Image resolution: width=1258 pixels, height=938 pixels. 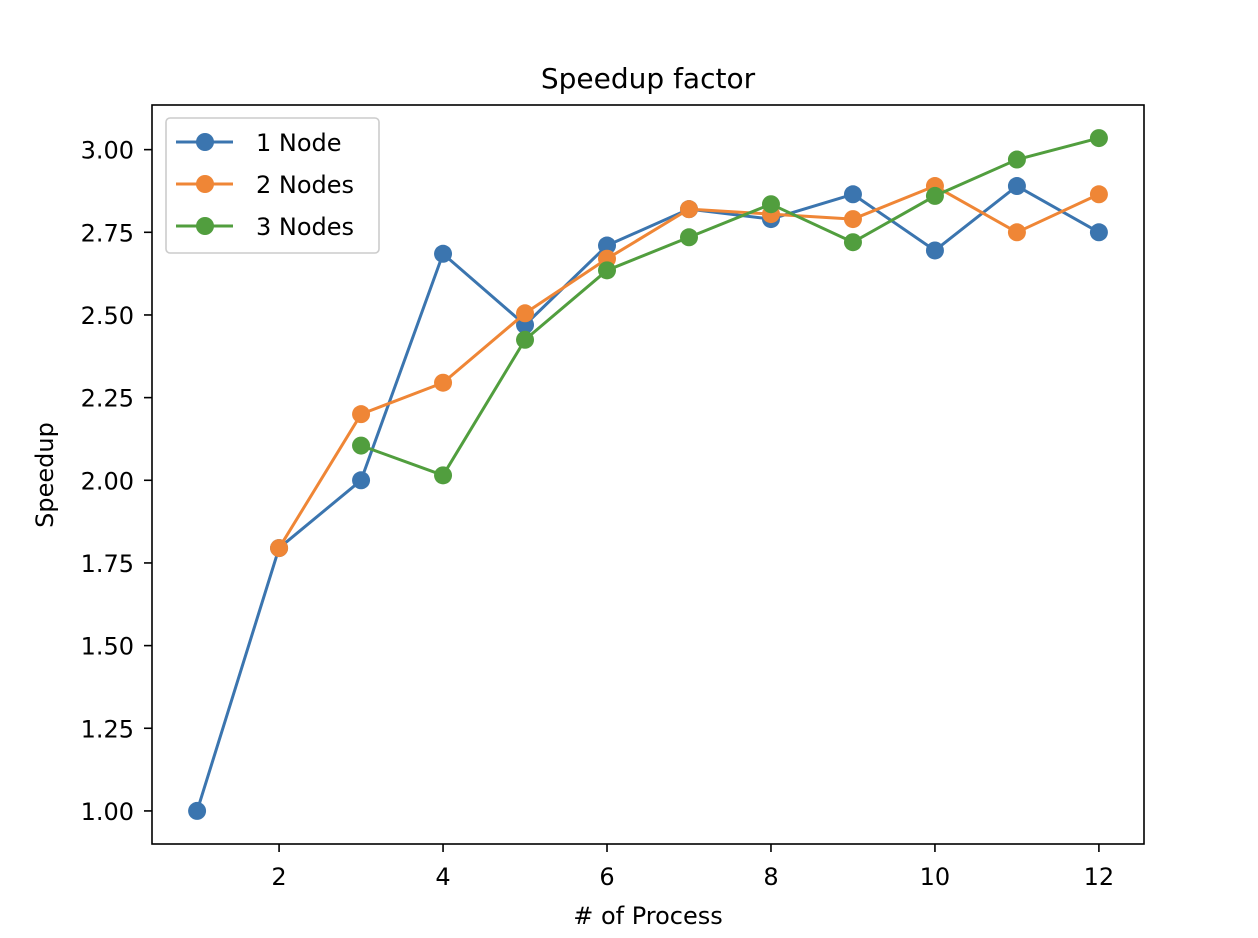 I want to click on y-tick-label: 3.00, so click(x=107, y=151).